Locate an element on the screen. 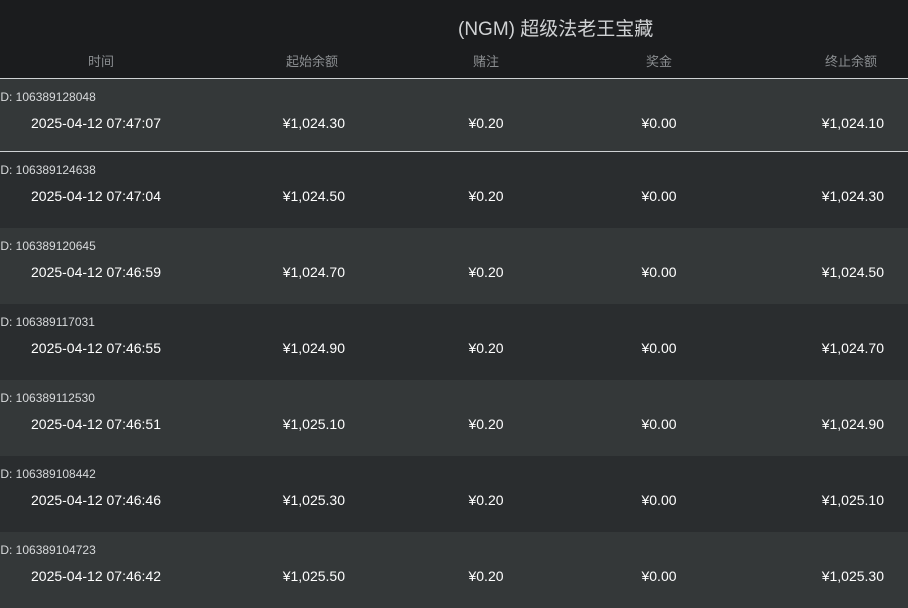  end-balance-cell: ¥1,025.30 is located at coordinates (852, 576).